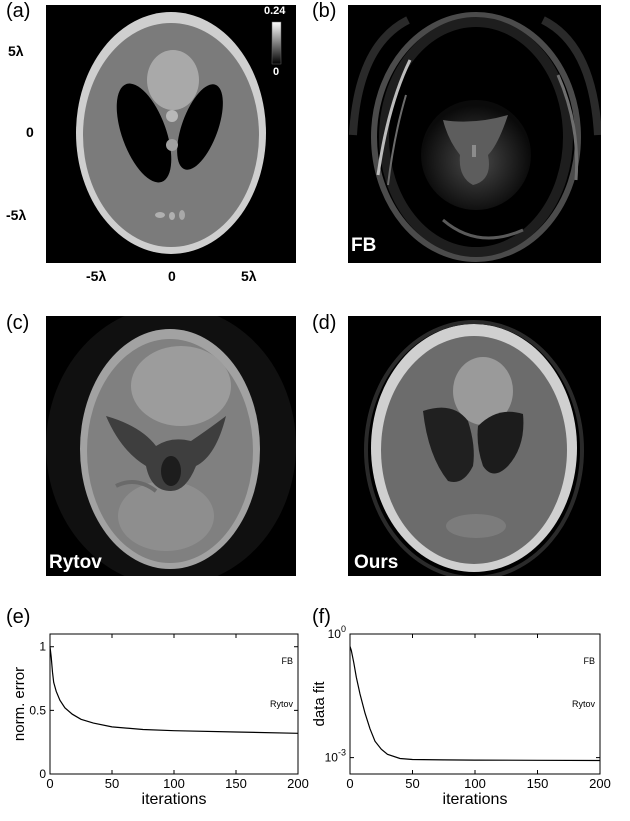 The width and height of the screenshot is (630, 821). What do you see at coordinates (19, 704) in the screenshot?
I see `y-axis-label: norm. error` at bounding box center [19, 704].